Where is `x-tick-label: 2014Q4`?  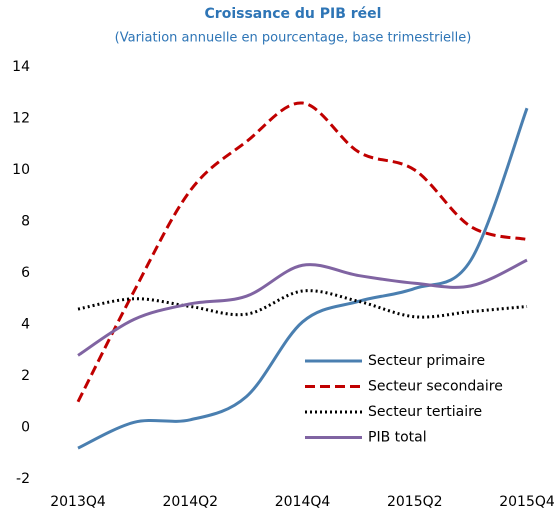 x-tick-label: 2014Q4 is located at coordinates (303, 502).